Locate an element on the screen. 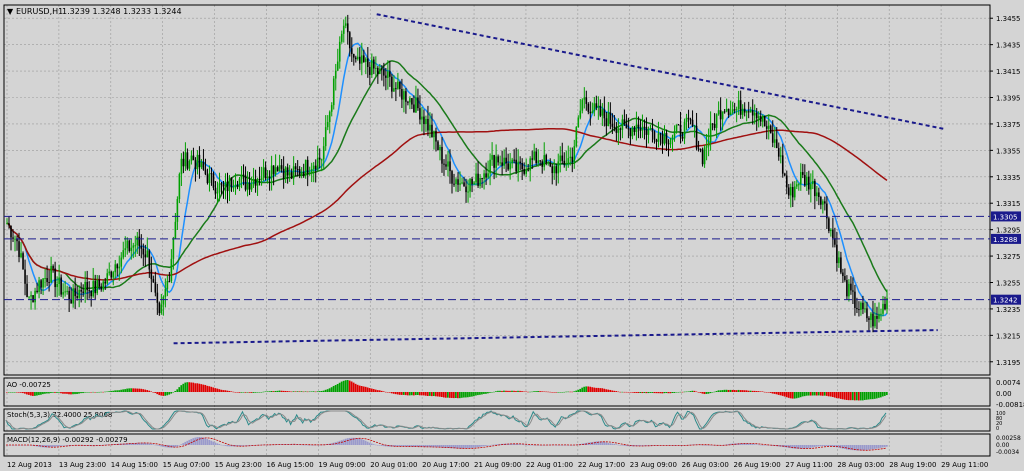 Image resolution: width=1024 pixels, height=471 pixels. price-tick-label: 1.3375 is located at coordinates (1008, 125).